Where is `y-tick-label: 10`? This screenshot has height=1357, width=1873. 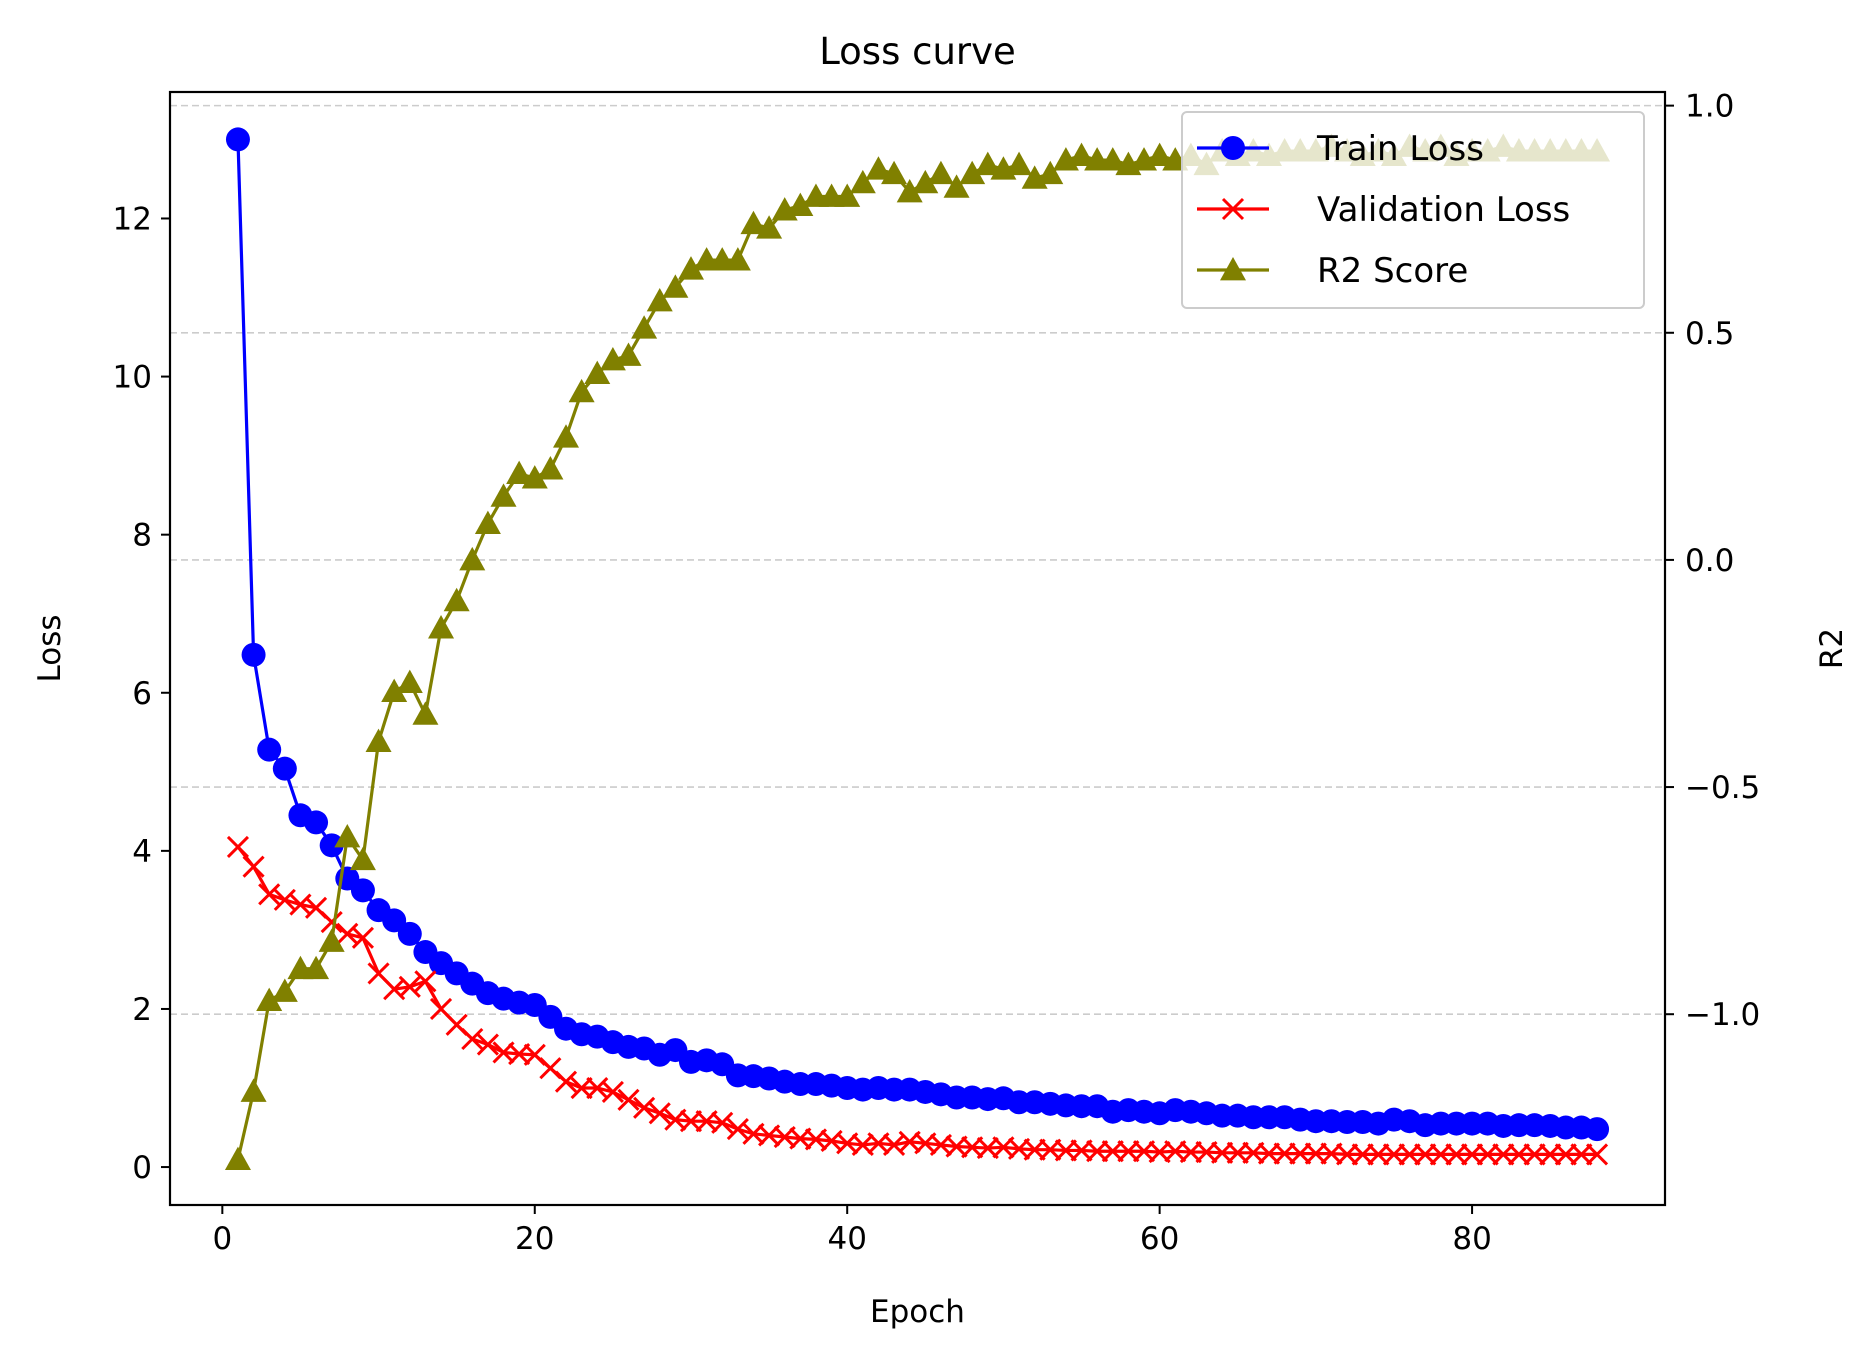 y-tick-label: 10 is located at coordinates (132, 378).